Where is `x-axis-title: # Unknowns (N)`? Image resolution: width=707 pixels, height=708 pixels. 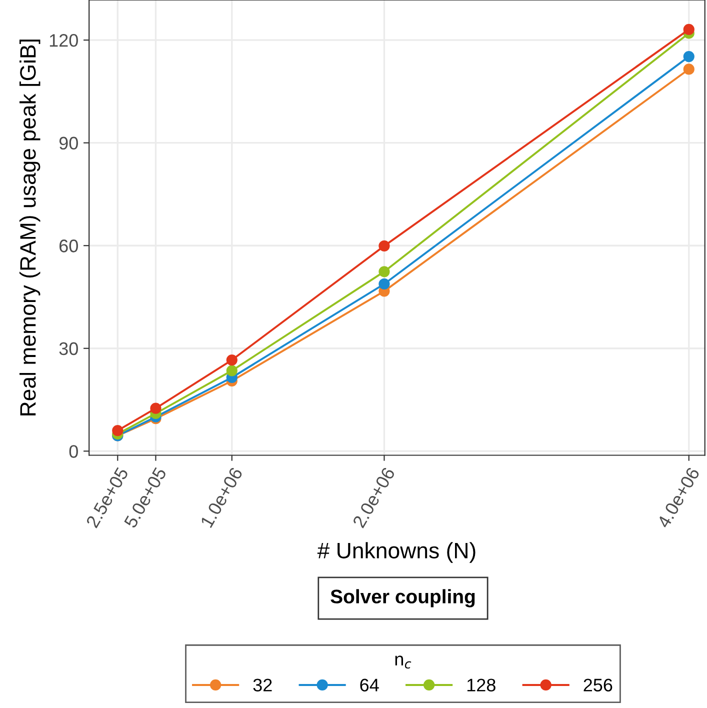 x-axis-title: # Unknowns (N) is located at coordinates (396, 552).